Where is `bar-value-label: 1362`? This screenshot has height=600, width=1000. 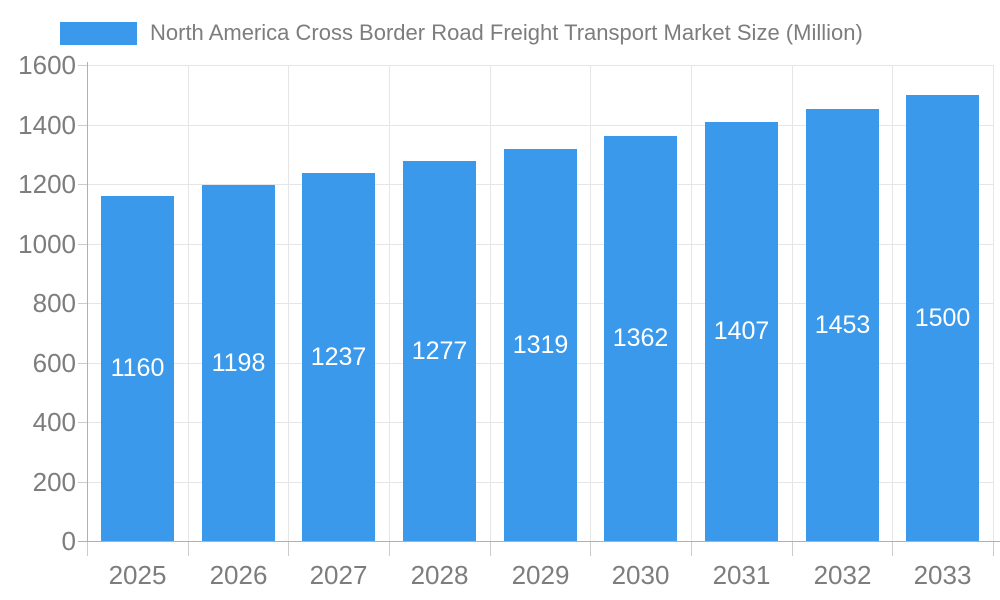 bar-value-label: 1362 is located at coordinates (640, 338).